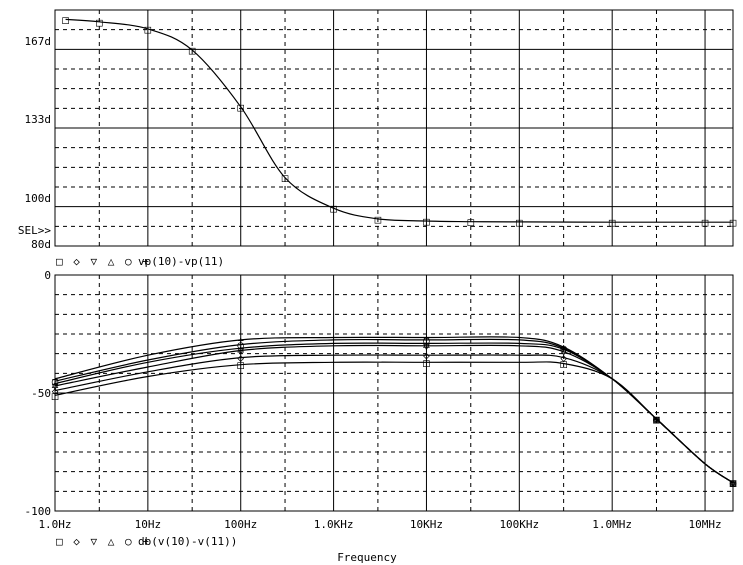 The height and width of the screenshot is (565, 743). What do you see at coordinates (612, 524) in the screenshot?
I see `x-tick-label: 1.0MHz` at bounding box center [612, 524].